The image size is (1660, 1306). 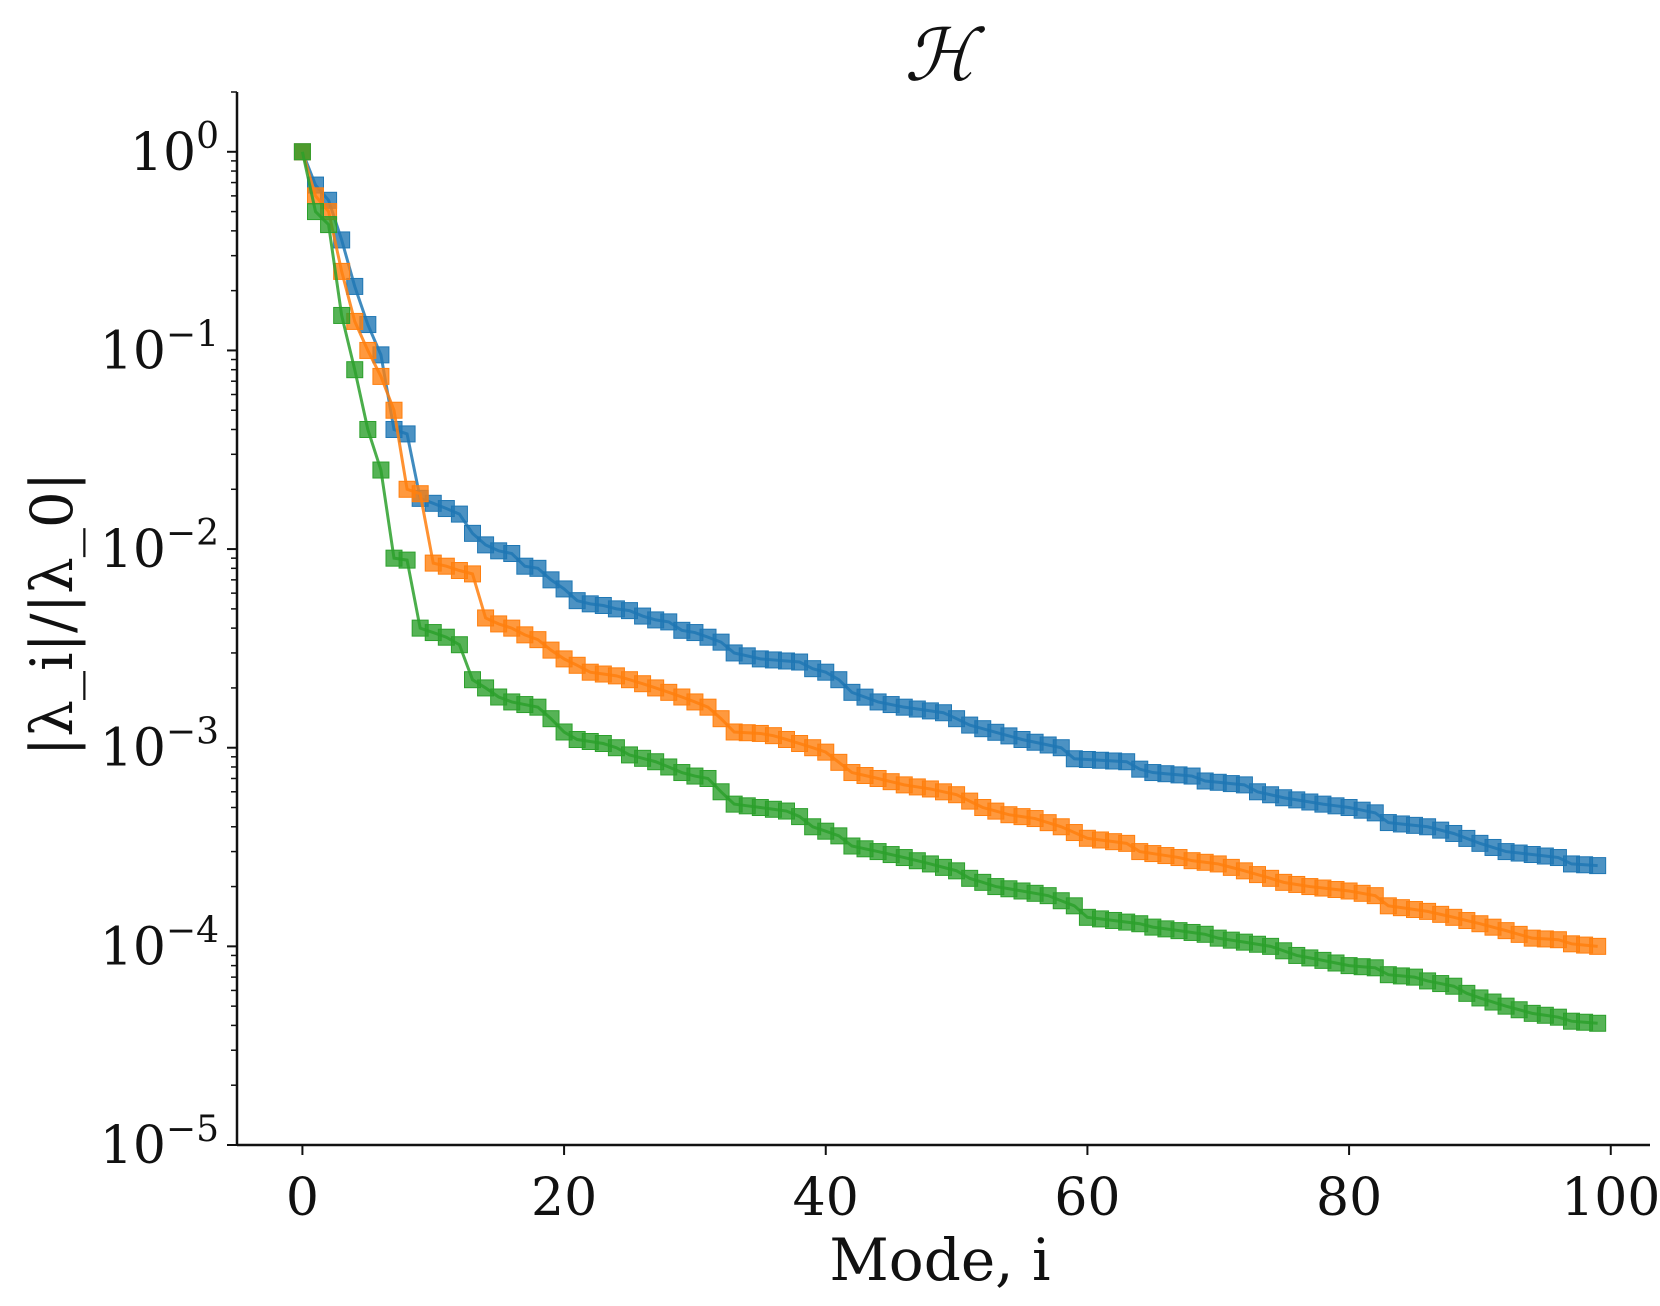 I want to click on y-axis-label: |λ_i|/|λ_0|, so click(x=52, y=614).